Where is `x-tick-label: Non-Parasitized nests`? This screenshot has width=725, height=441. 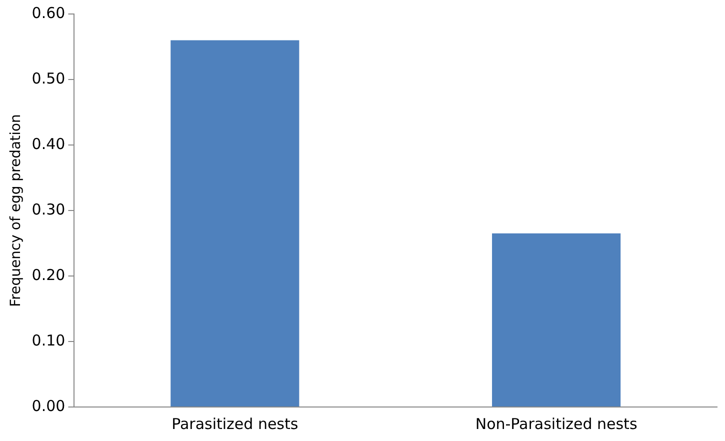 x-tick-label: Non-Parasitized nests is located at coordinates (556, 423).